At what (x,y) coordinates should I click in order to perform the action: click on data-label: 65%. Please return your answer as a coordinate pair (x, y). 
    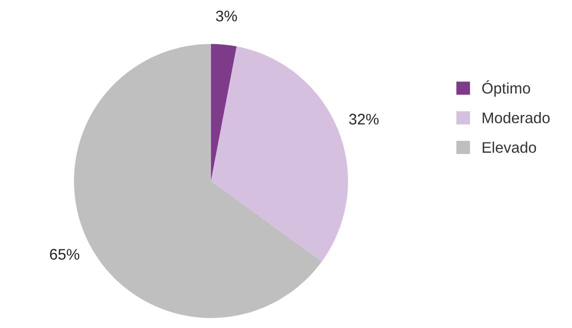
    Looking at the image, I should click on (65, 254).